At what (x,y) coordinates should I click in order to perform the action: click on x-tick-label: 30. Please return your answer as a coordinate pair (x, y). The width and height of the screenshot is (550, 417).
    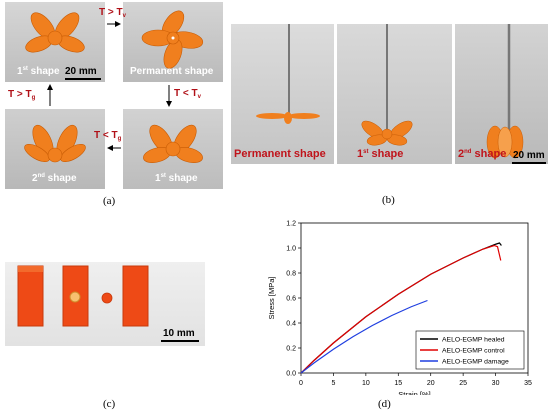
    Looking at the image, I should click on (496, 383).